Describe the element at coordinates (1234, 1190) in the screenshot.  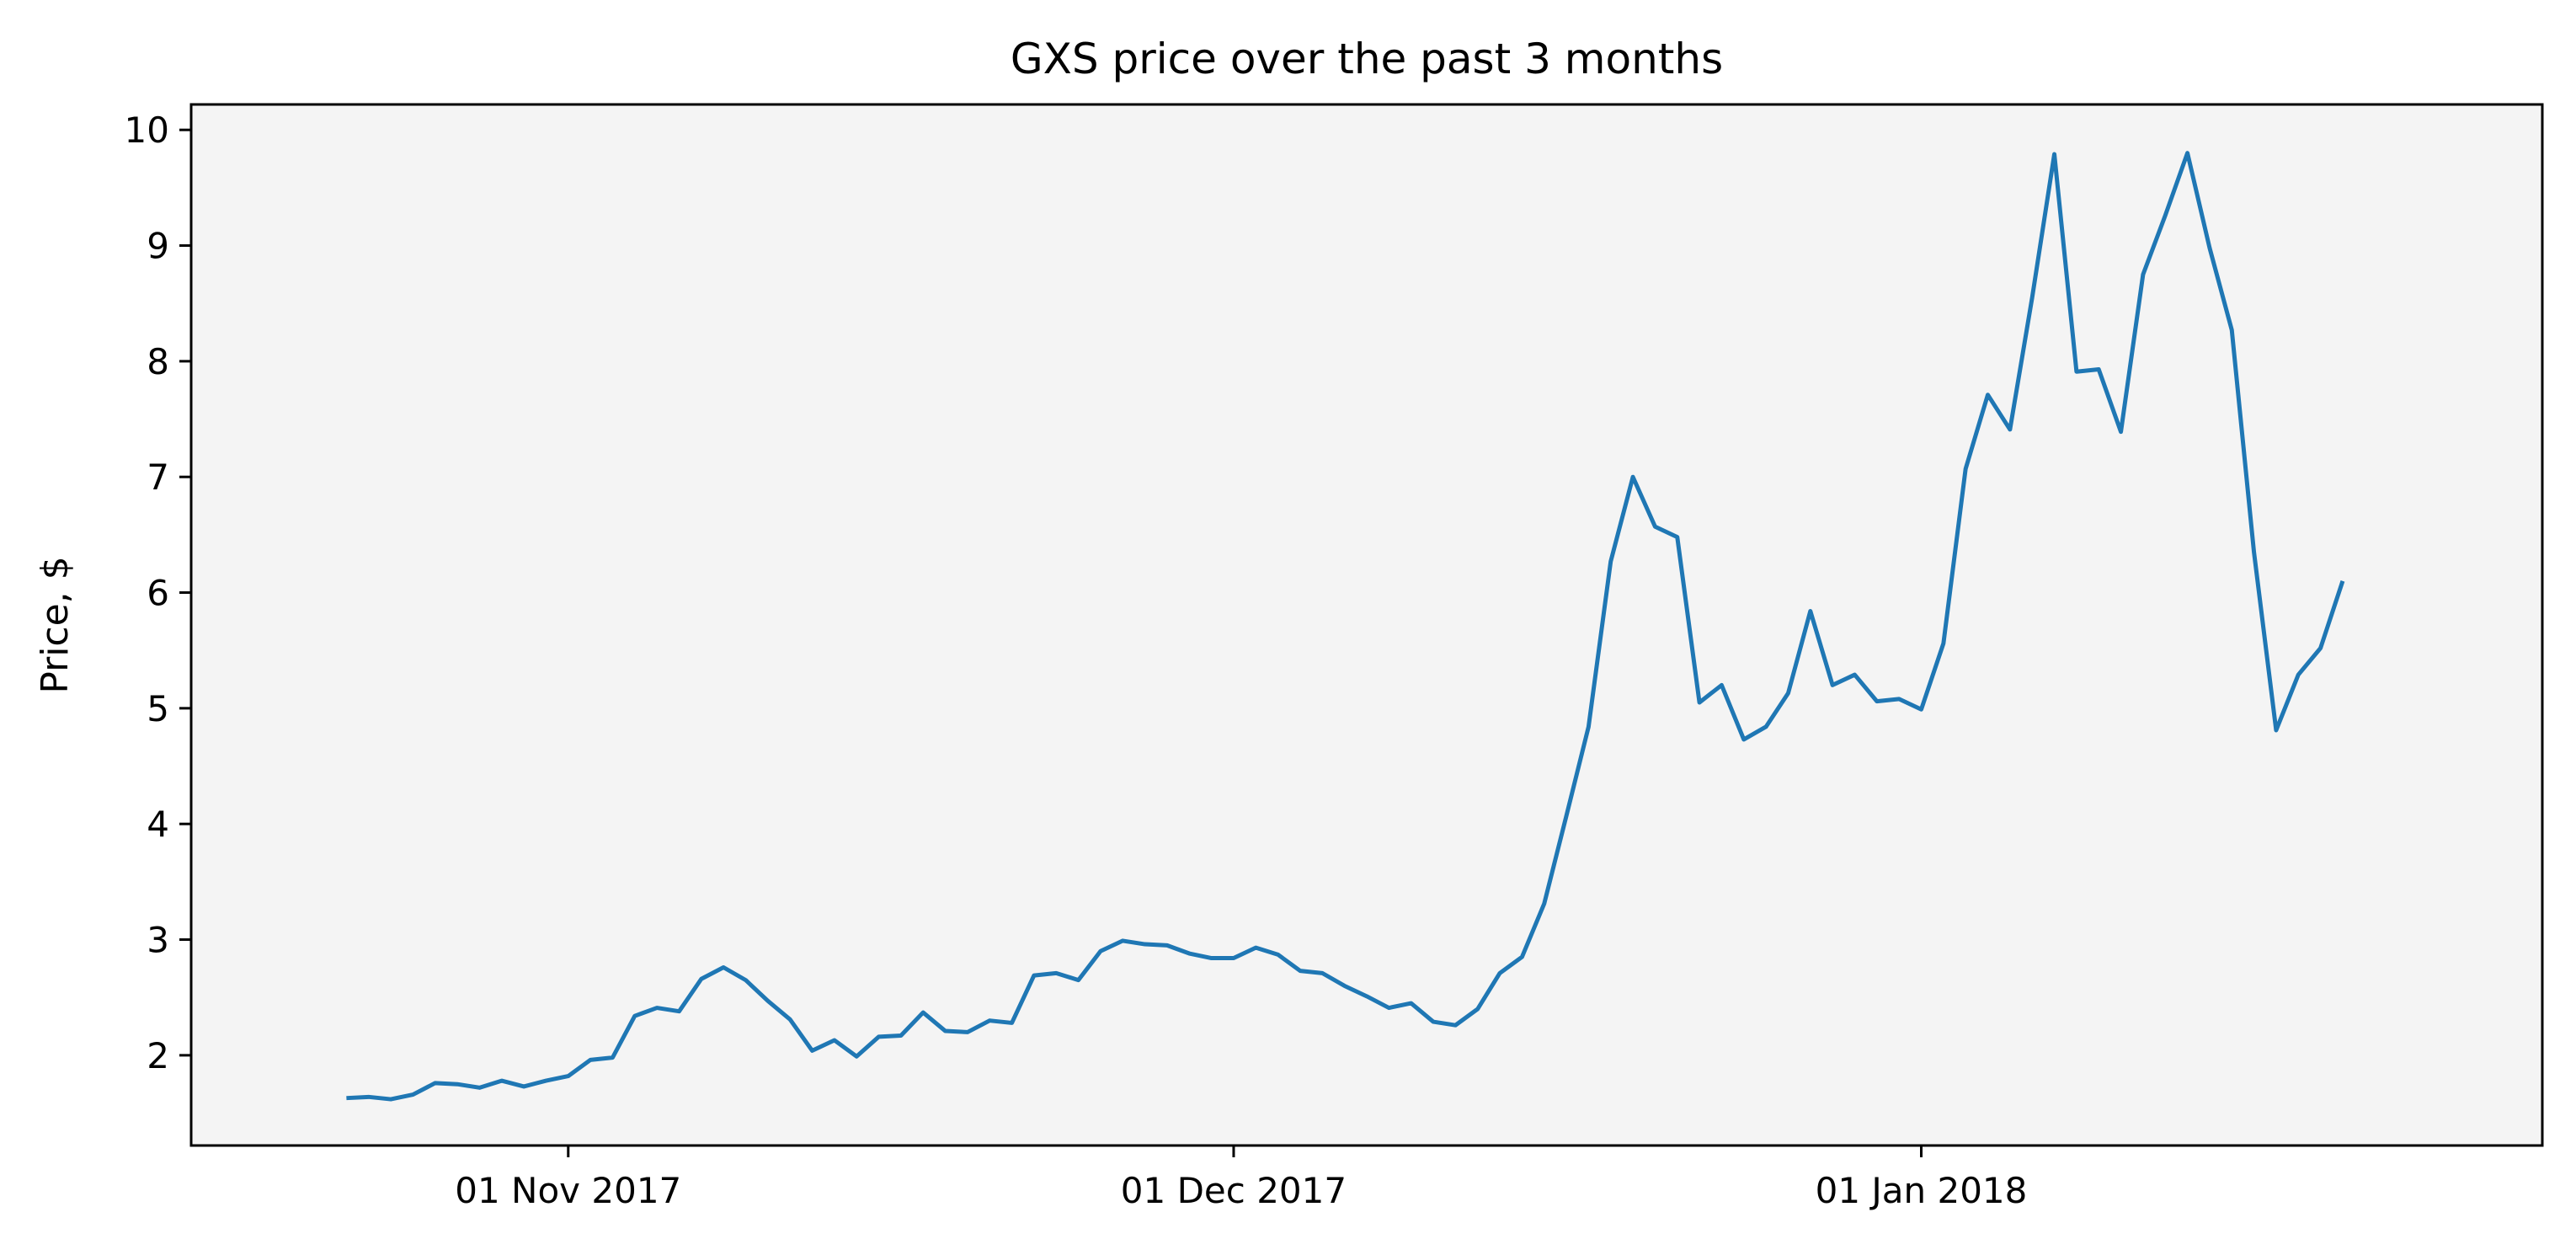
I see `x-tick-label: 01 Dec 2017` at that location.